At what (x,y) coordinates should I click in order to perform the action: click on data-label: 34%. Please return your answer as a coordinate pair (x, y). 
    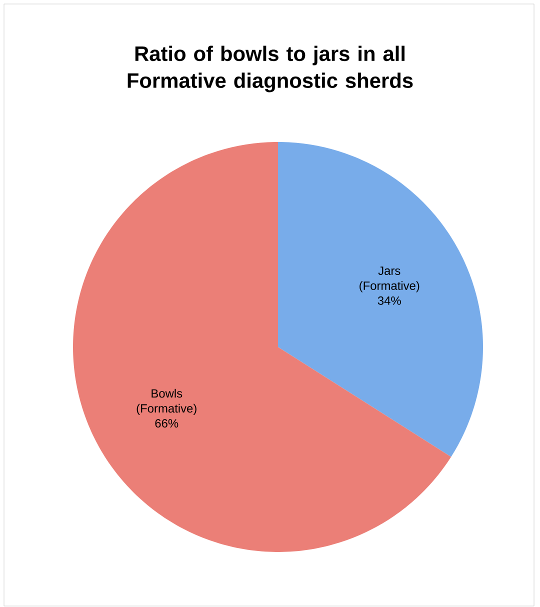
    Looking at the image, I should click on (389, 300).